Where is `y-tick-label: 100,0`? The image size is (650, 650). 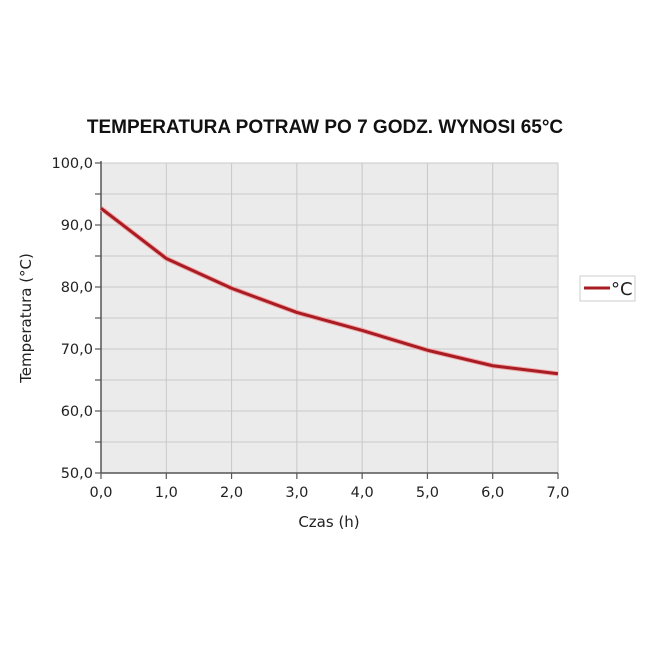
y-tick-label: 100,0 is located at coordinates (72, 164).